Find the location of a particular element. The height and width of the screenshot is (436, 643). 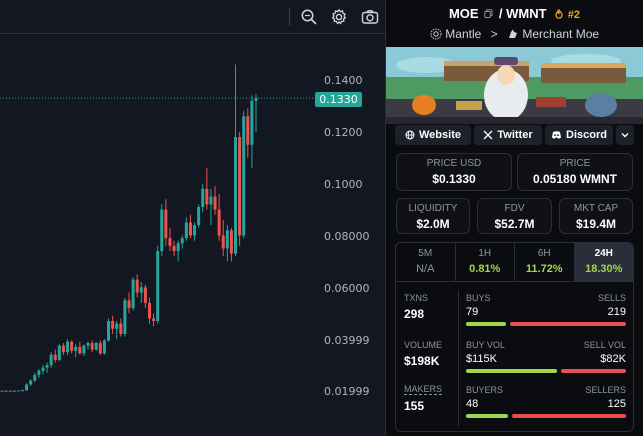

tab-6h: 6H 11.72% is located at coordinates (545, 262).